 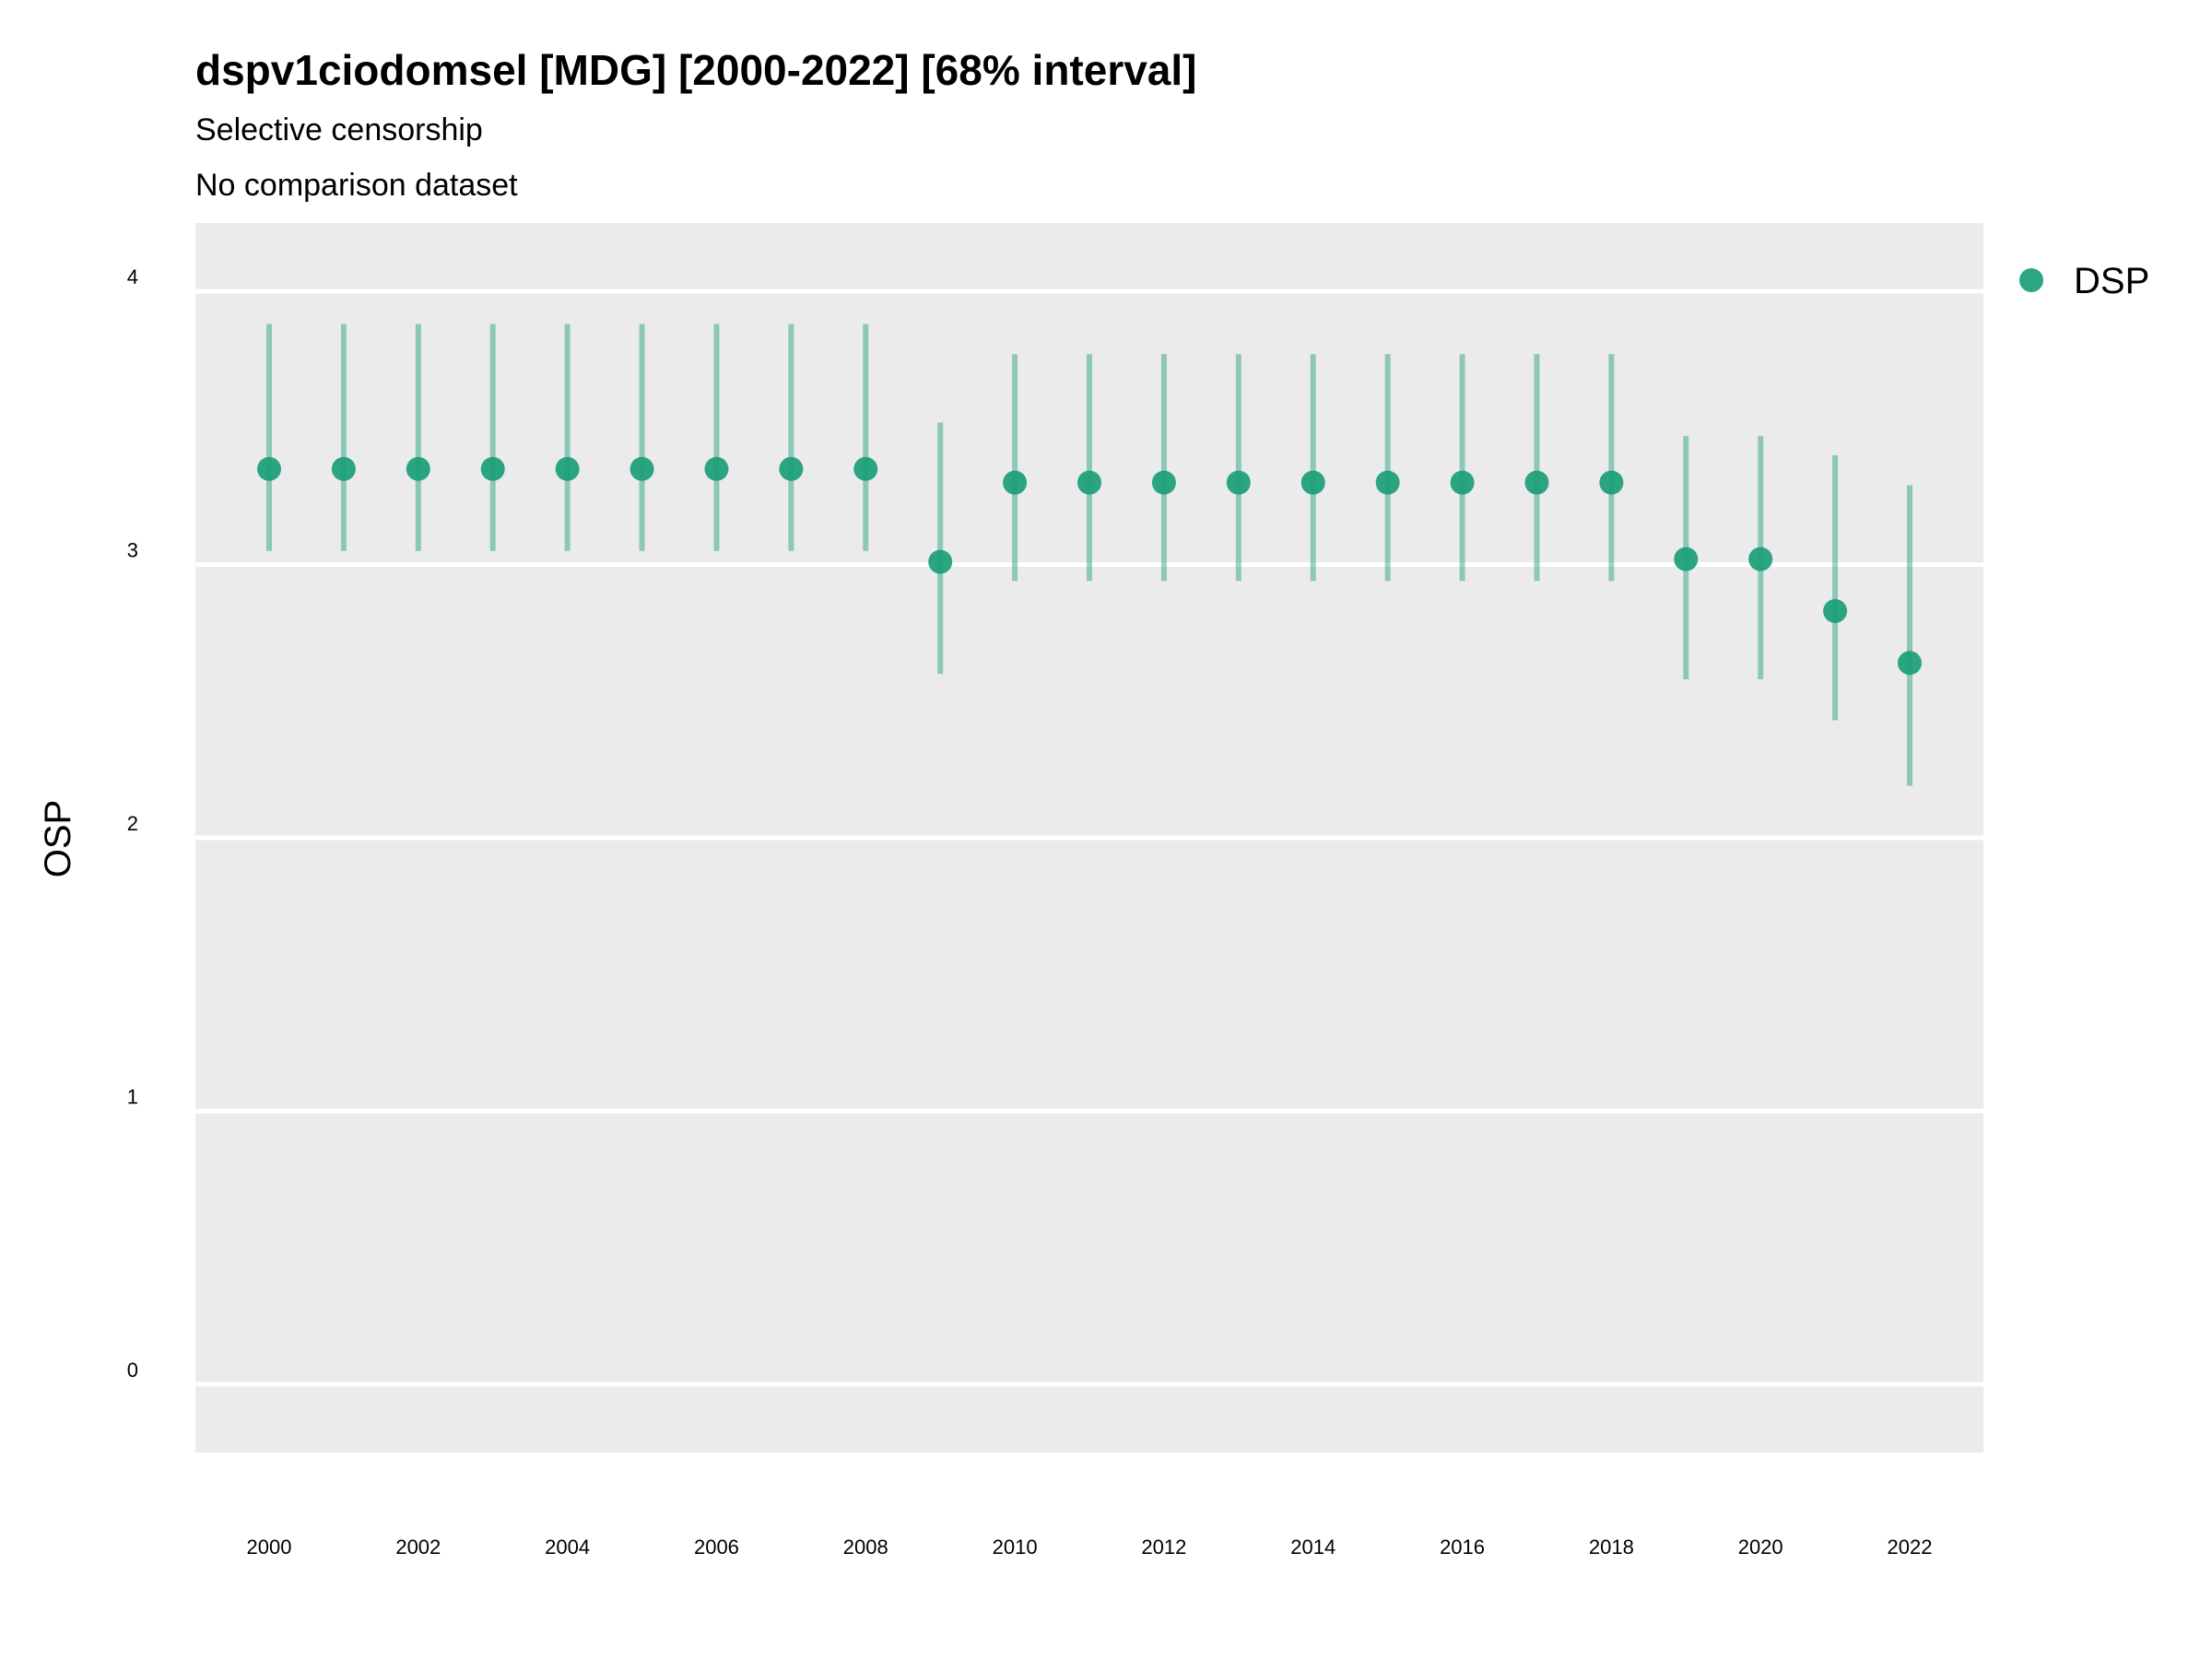 What do you see at coordinates (1312, 482) in the screenshot?
I see `point-2014` at bounding box center [1312, 482].